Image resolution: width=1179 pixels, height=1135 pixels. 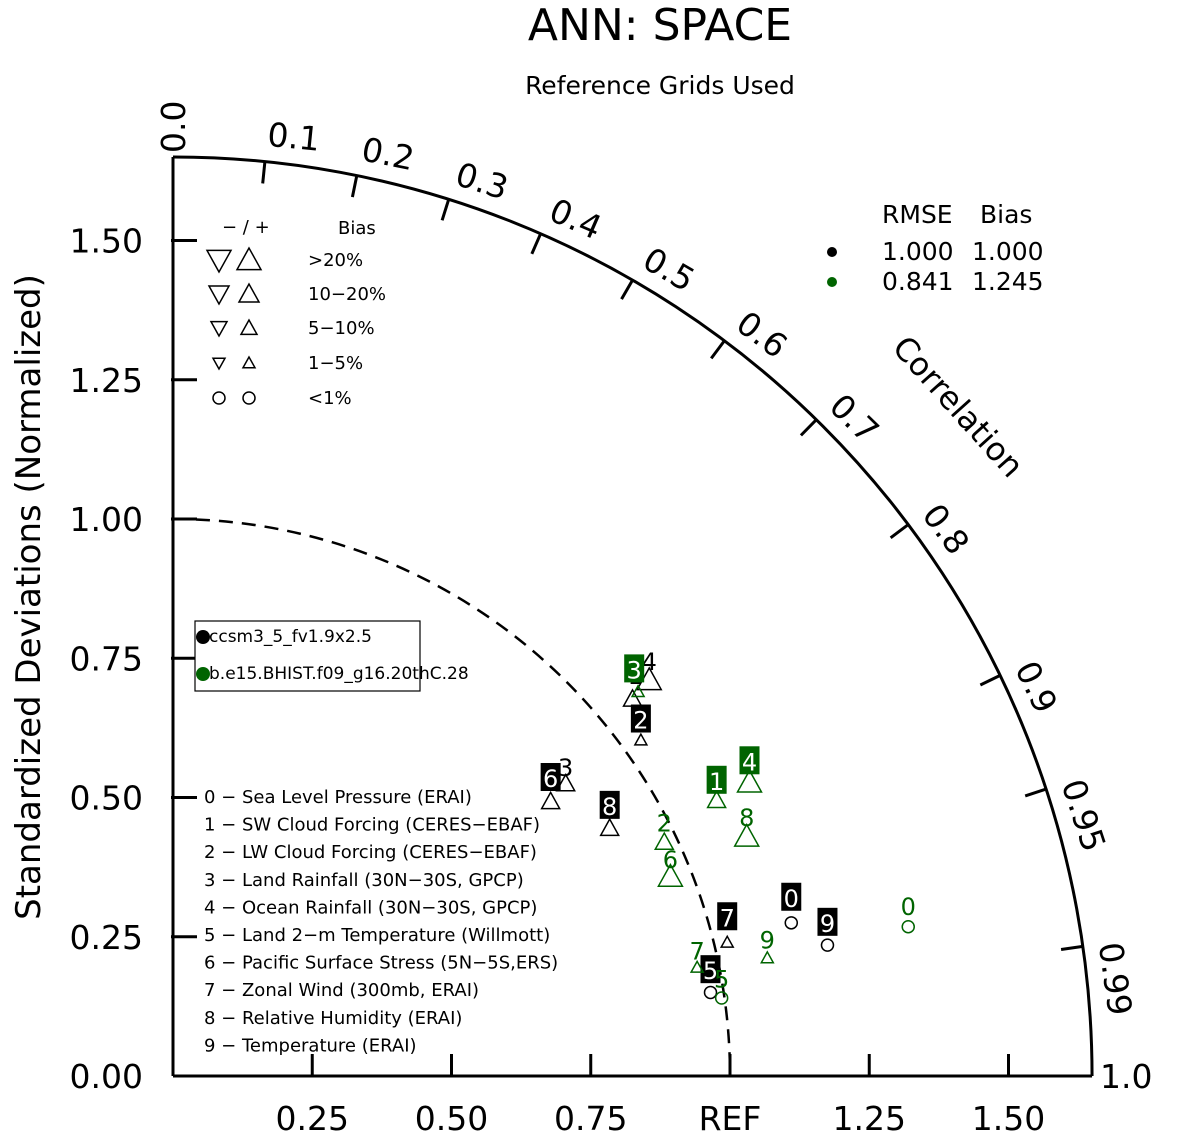 I want to click on data-point: 1, so click(x=716, y=787).